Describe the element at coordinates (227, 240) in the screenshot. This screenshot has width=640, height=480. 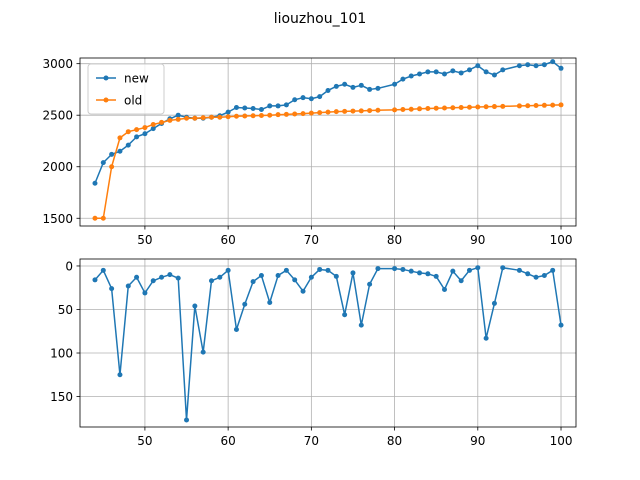
I see `top-x-tick-label-1: 60` at that location.